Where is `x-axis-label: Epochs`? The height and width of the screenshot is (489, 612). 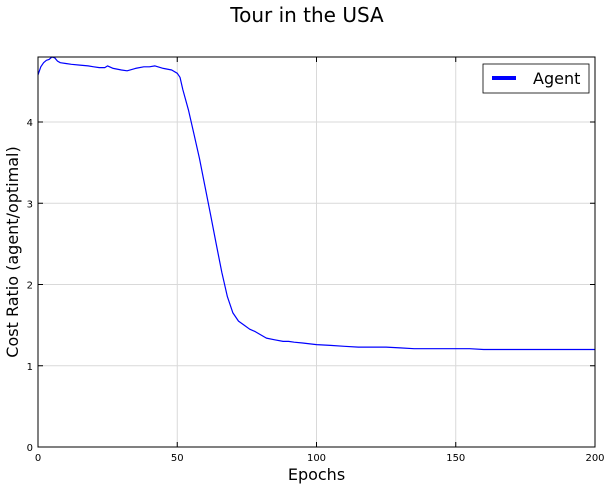 x-axis-label: Epochs is located at coordinates (316, 474).